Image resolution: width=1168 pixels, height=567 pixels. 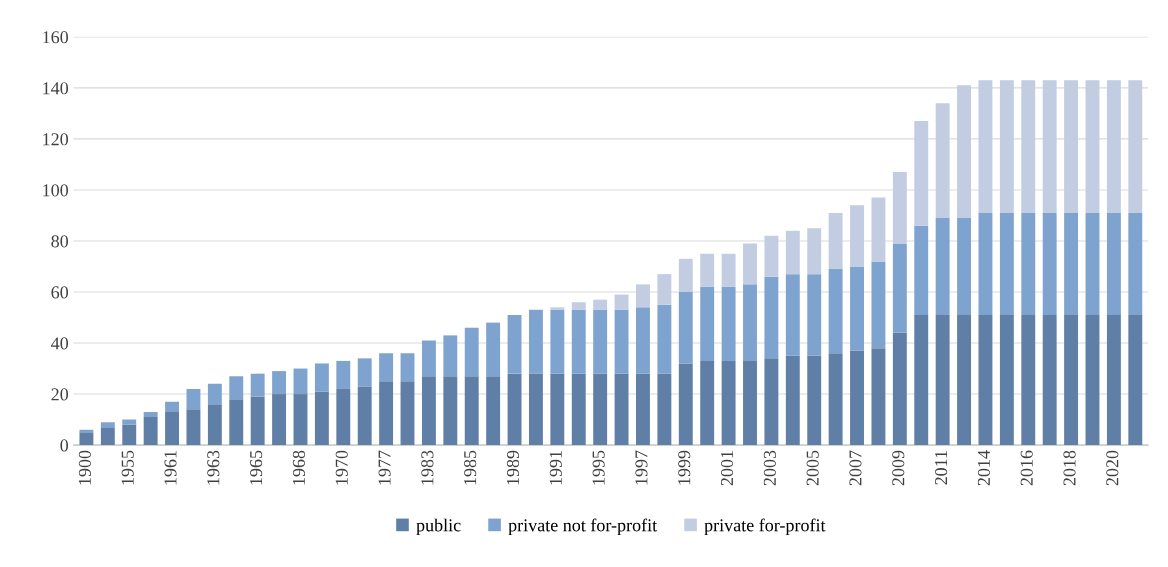 I want to click on x-tick-label: 2001, so click(x=727, y=468).